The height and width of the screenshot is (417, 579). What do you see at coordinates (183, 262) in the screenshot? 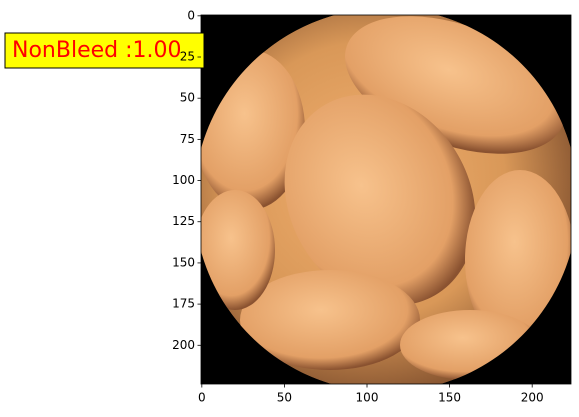
I see `y-tick-label: 150` at bounding box center [183, 262].